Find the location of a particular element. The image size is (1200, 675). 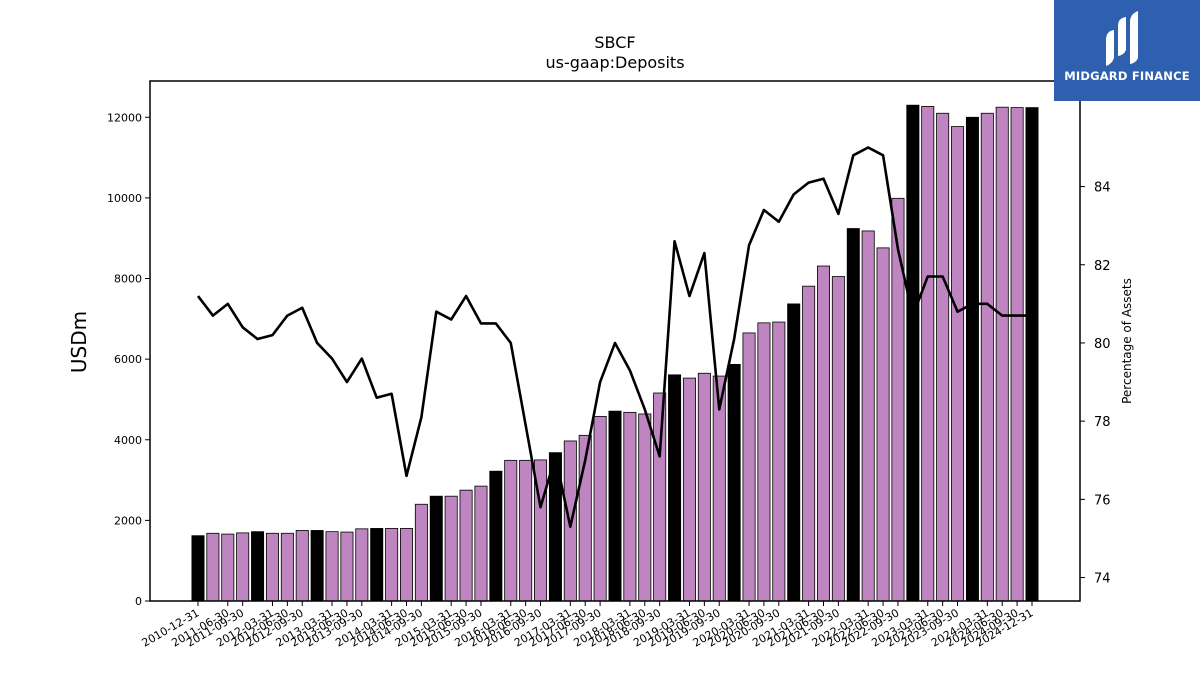

y2-tick-label: 74 is located at coordinates (1102, 579).